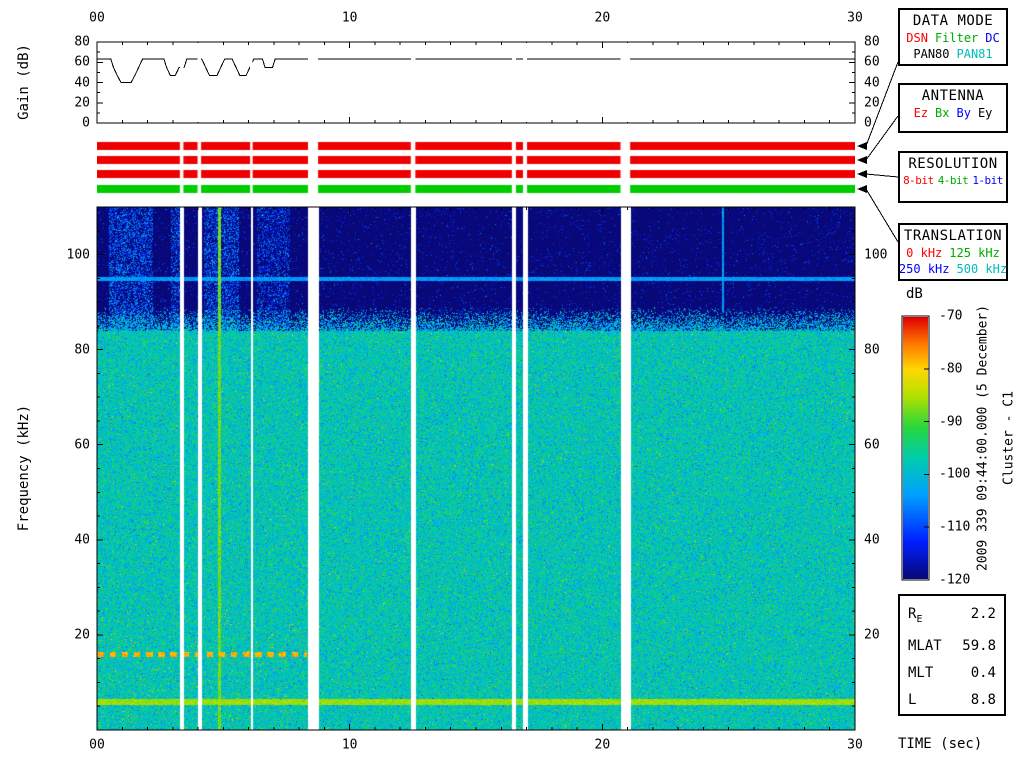 This screenshot has width=1024, height=768. I want to click on param-row: MLT 0.4, so click(952, 673).